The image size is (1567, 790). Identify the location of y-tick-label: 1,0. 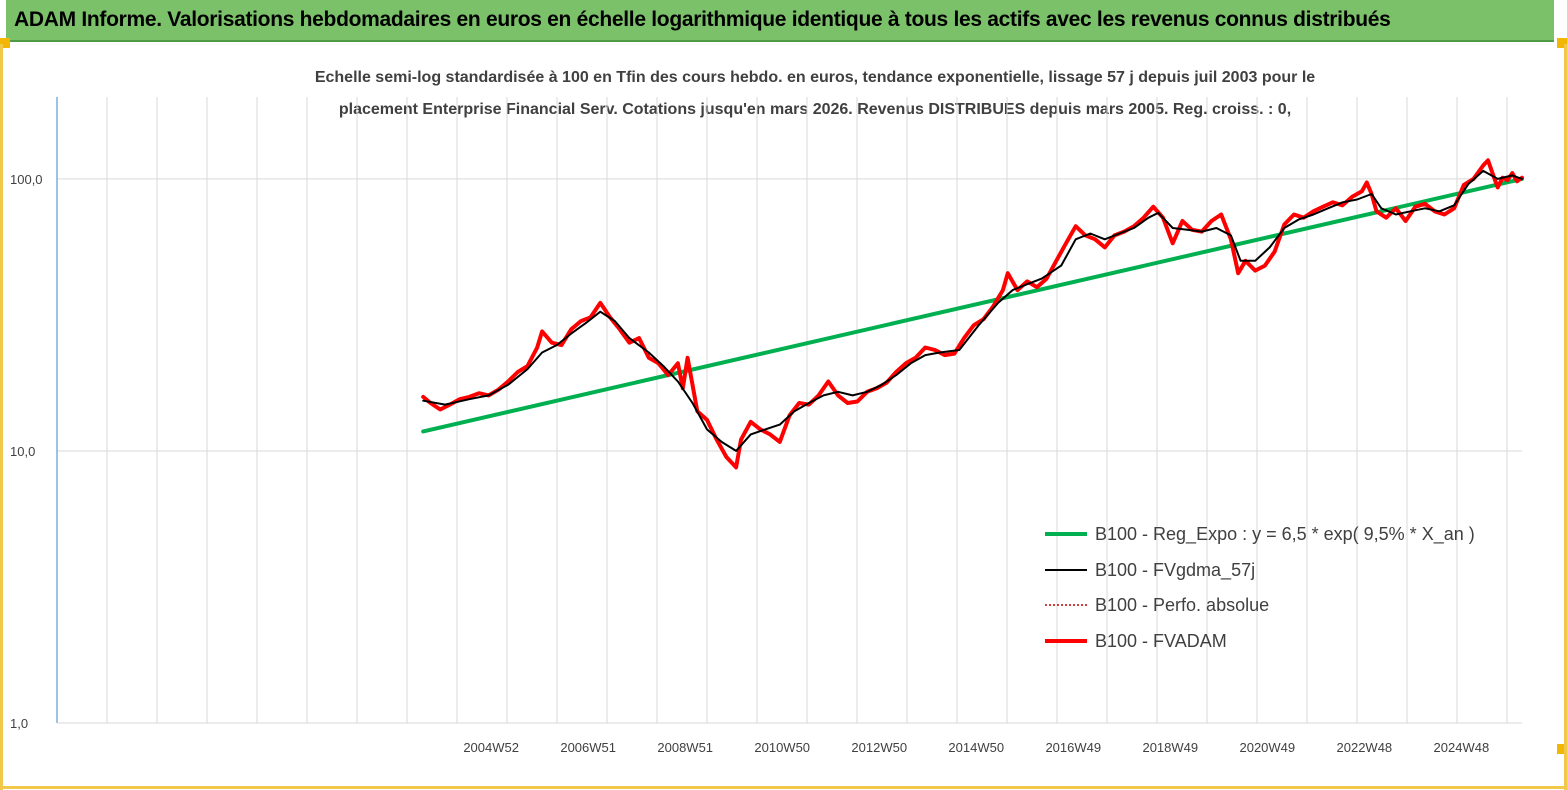
(19, 723).